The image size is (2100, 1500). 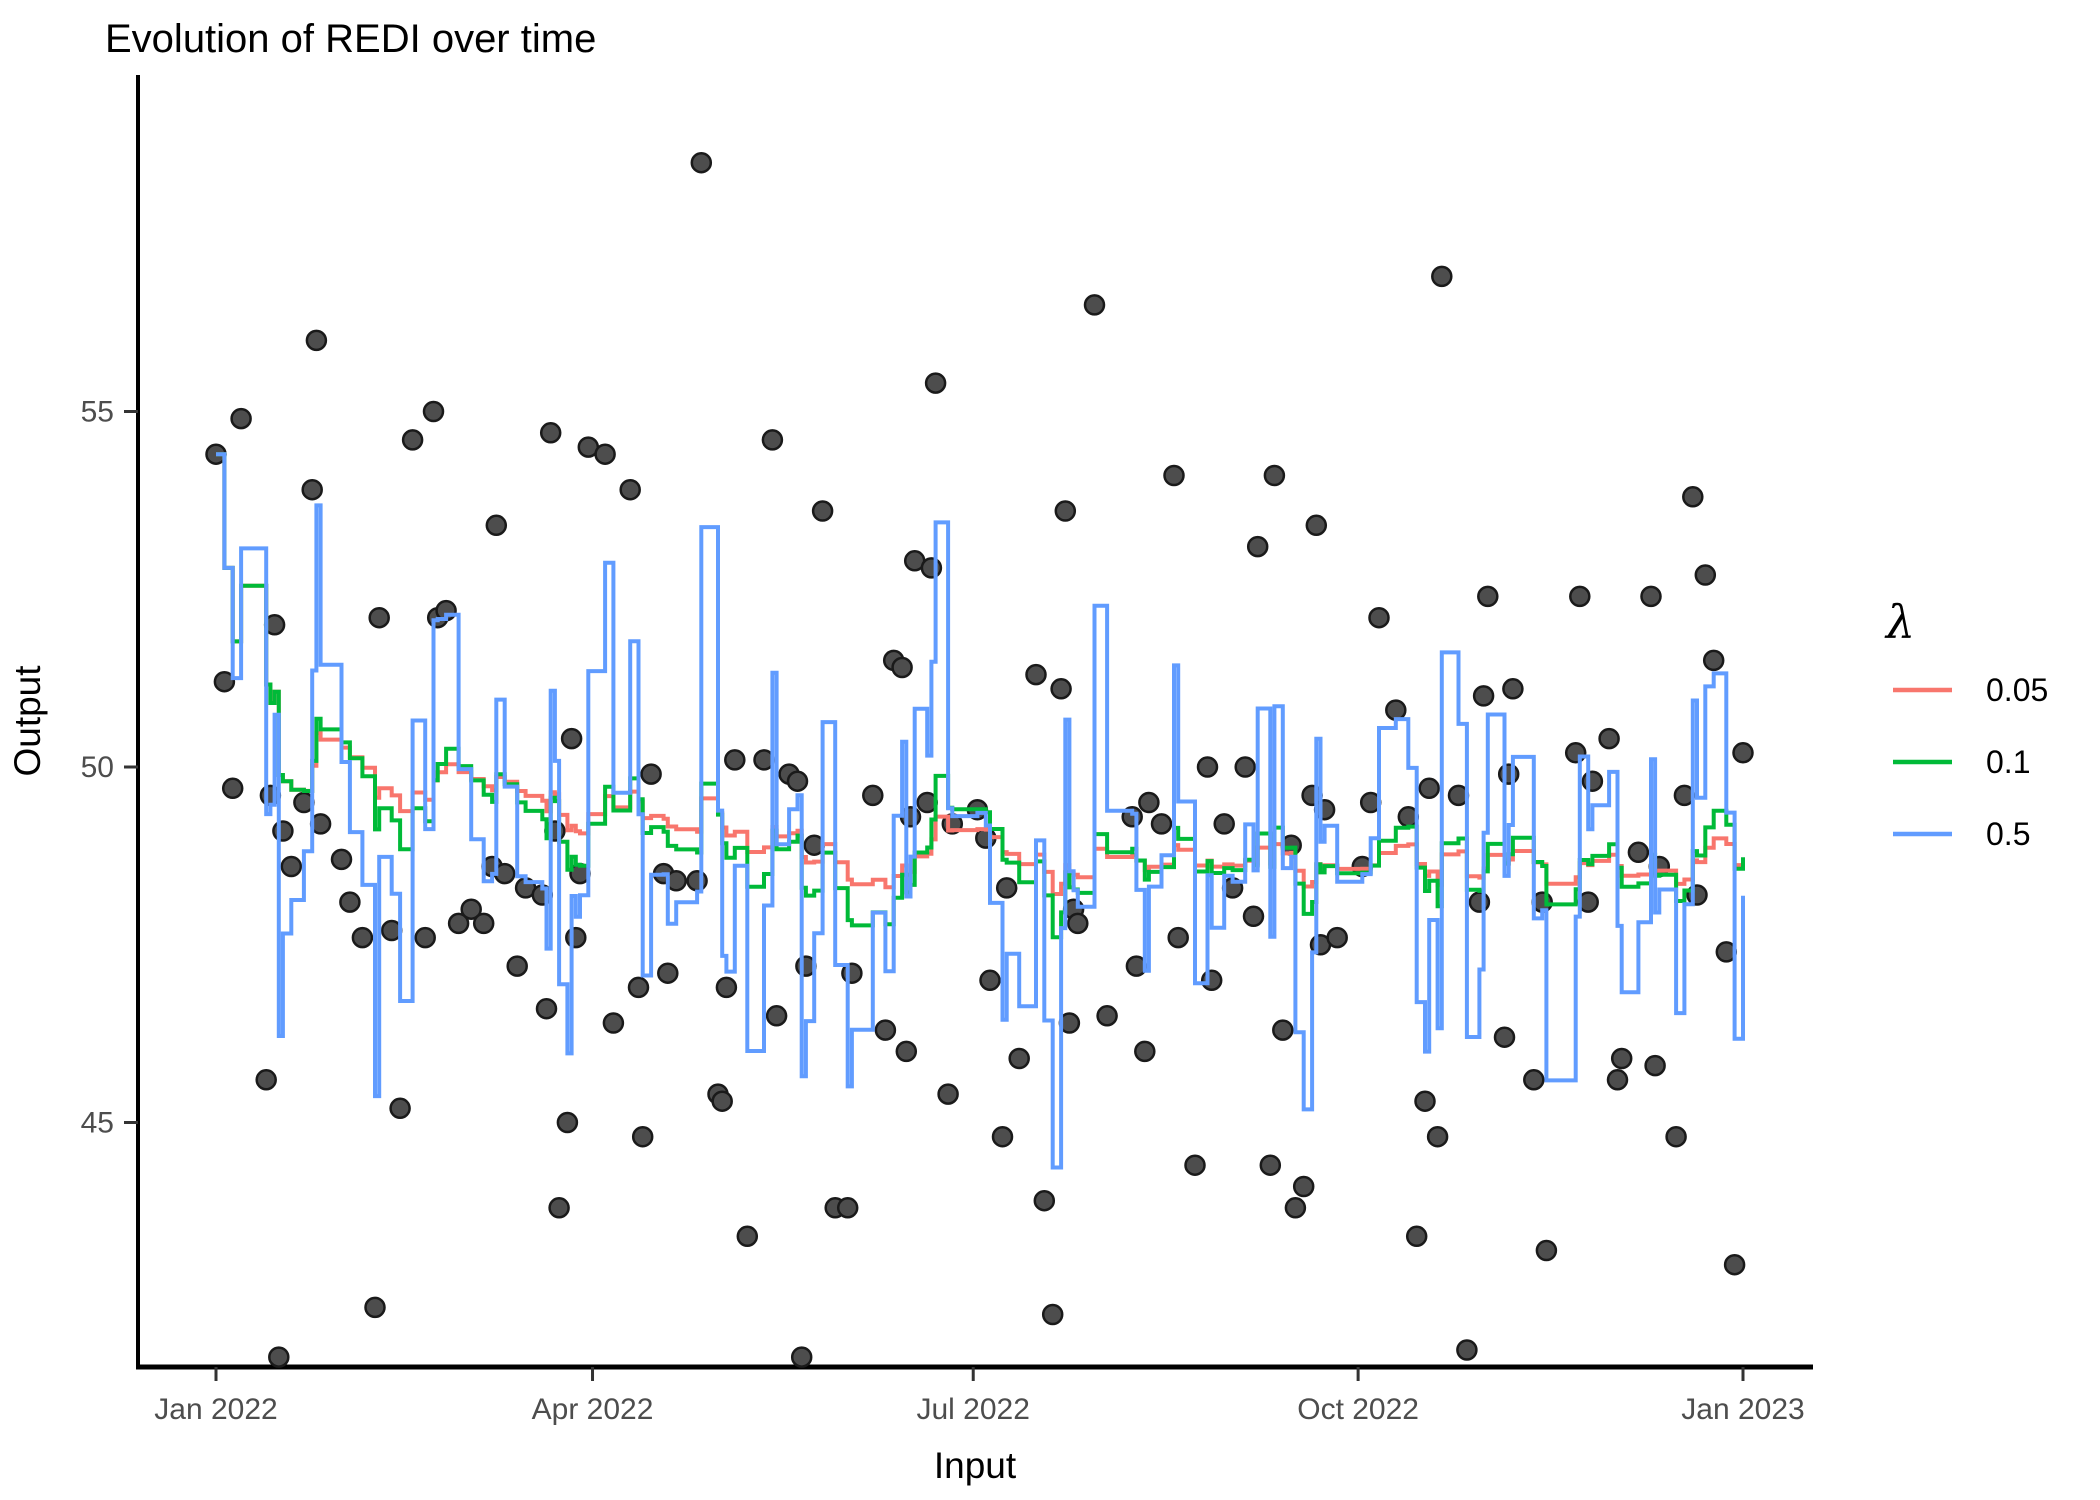 What do you see at coordinates (2008, 834) in the screenshot?
I see `legend-entry-label: 0.5` at bounding box center [2008, 834].